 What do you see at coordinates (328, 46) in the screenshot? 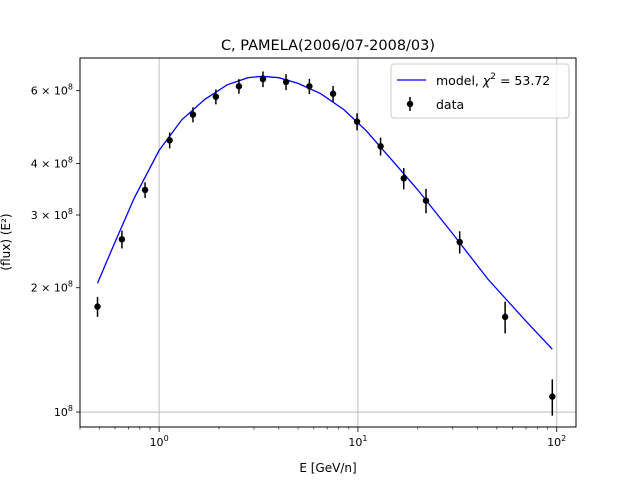
I see `chart-title: C, PAMELA(2006/07-2008/03)` at bounding box center [328, 46].